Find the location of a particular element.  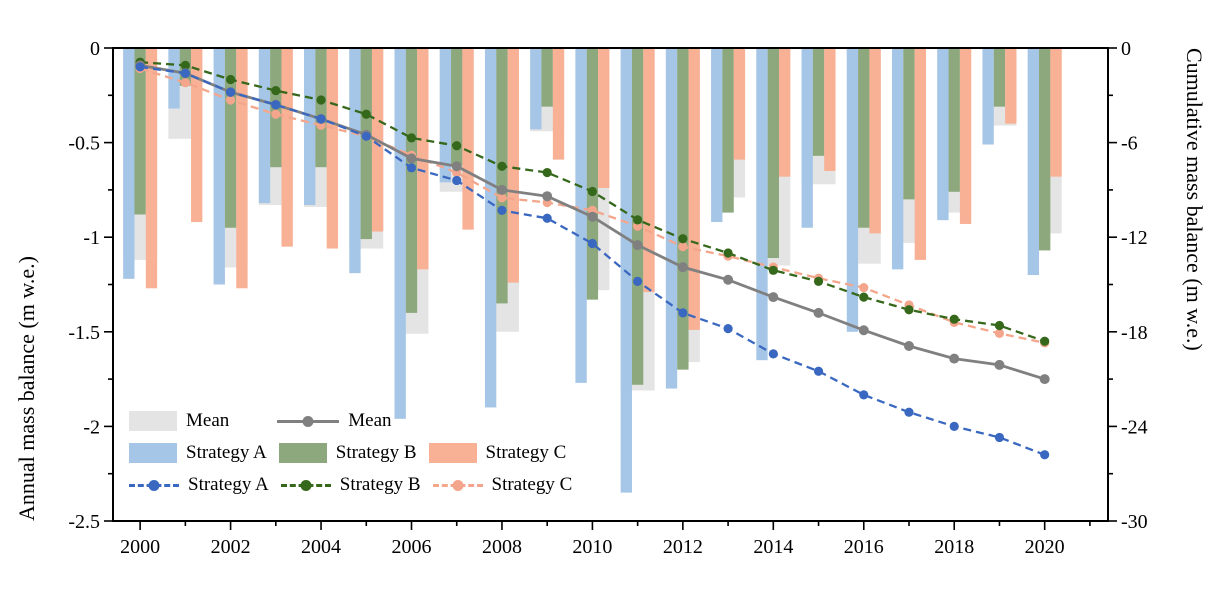

legend-row-mean: Mean Mean is located at coordinates (356, 421).